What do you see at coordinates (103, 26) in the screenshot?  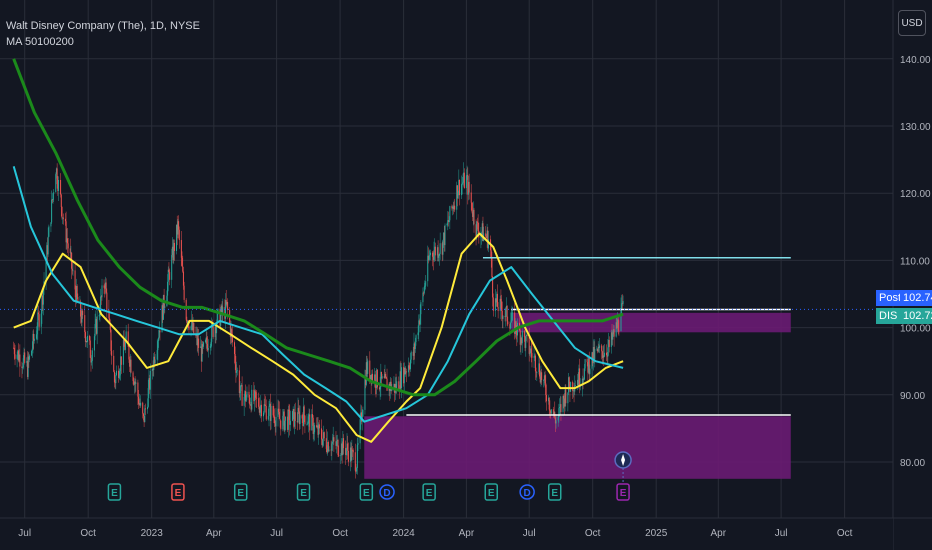 I see `symbol-title: Walt Disney Company (The), 1D, NYSE` at bounding box center [103, 26].